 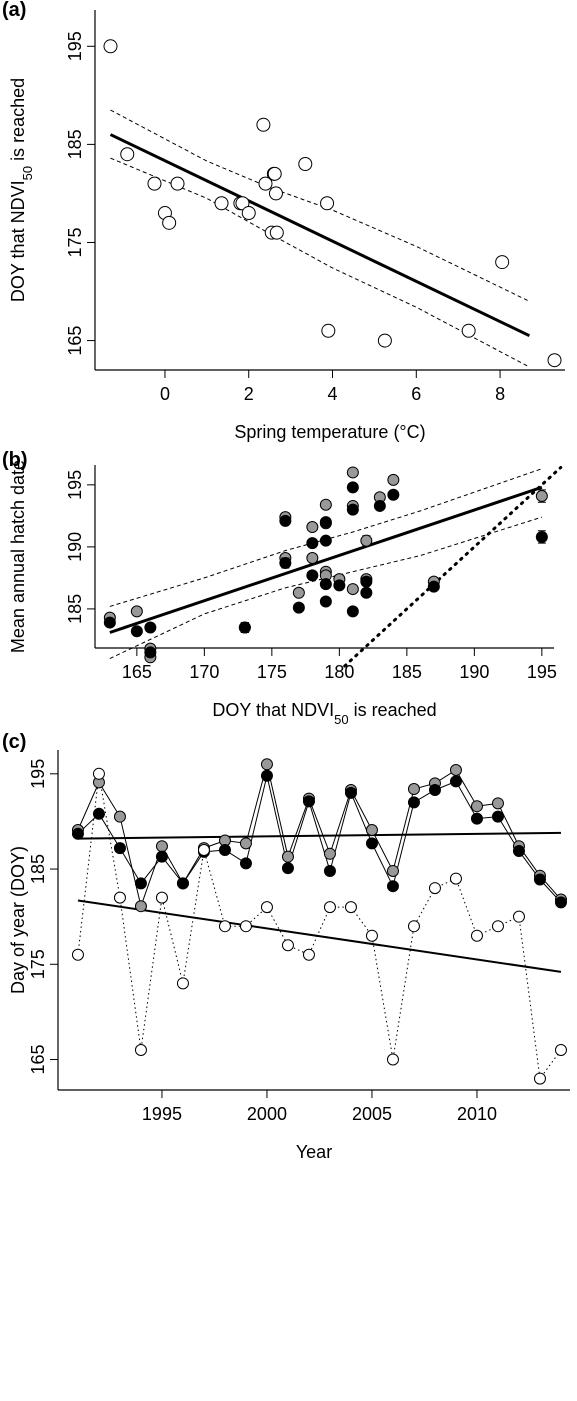 I want to click on x-tick-label: 2010, so click(x=477, y=1114).